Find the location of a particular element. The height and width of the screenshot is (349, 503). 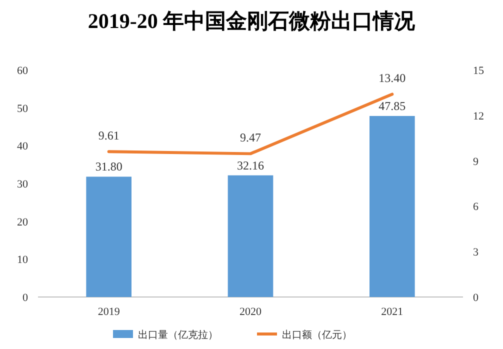

legend-label: 出口额（亿元） is located at coordinates (317, 335).